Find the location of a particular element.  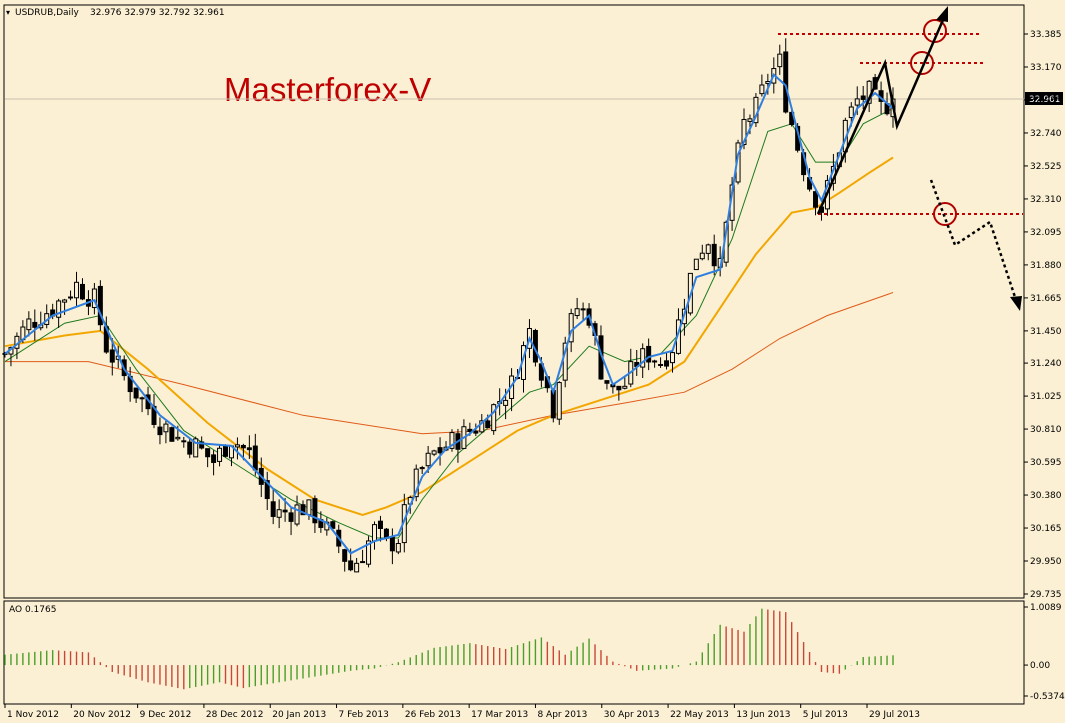

time-axis-label: 5 Jul 2013 is located at coordinates (825, 715).